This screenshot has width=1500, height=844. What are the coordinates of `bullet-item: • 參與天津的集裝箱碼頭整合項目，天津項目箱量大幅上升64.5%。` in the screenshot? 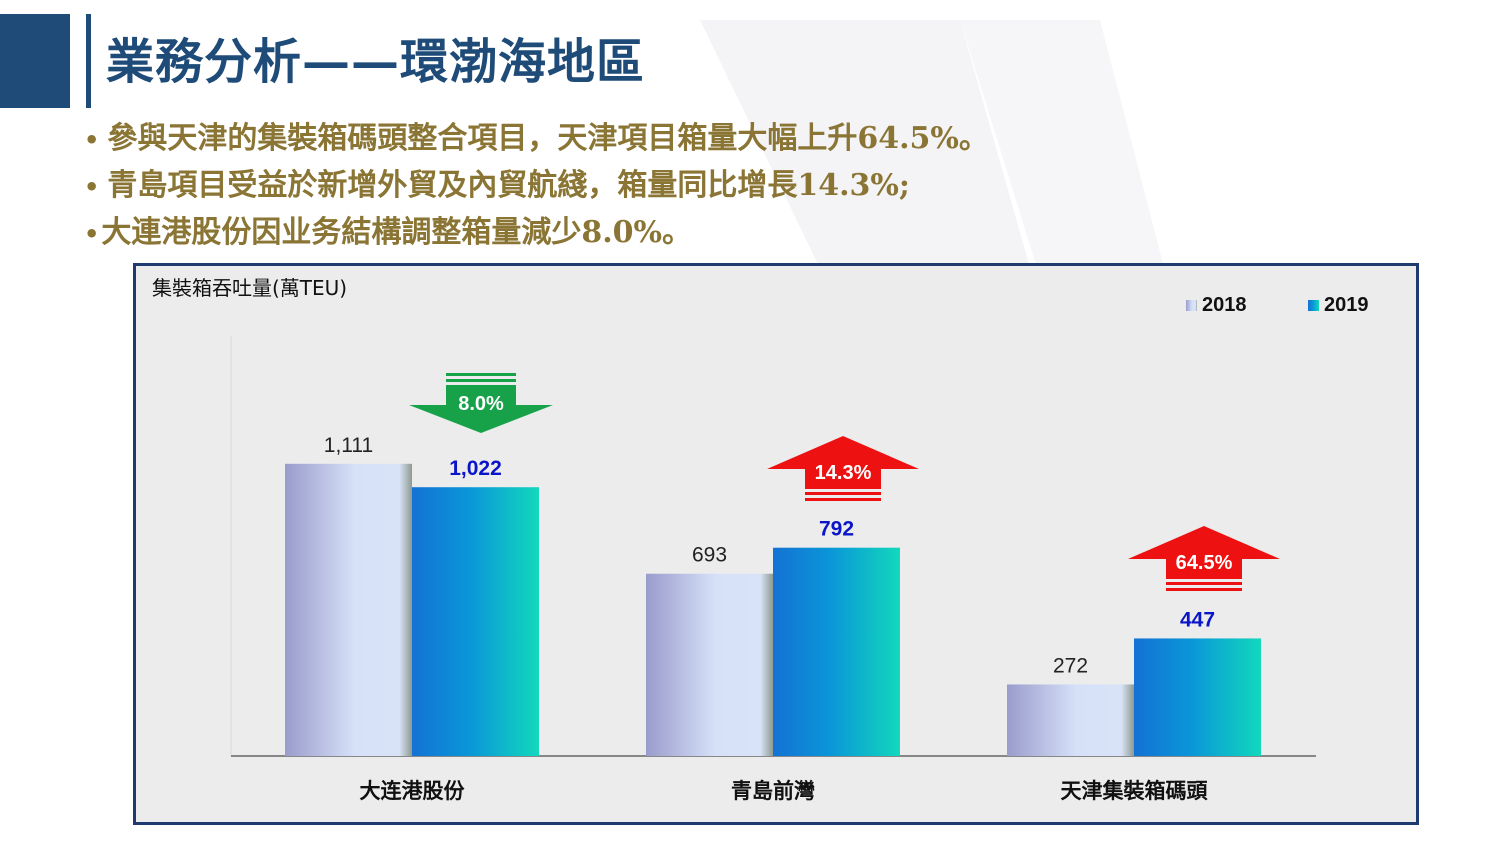 It's located at (536, 139).